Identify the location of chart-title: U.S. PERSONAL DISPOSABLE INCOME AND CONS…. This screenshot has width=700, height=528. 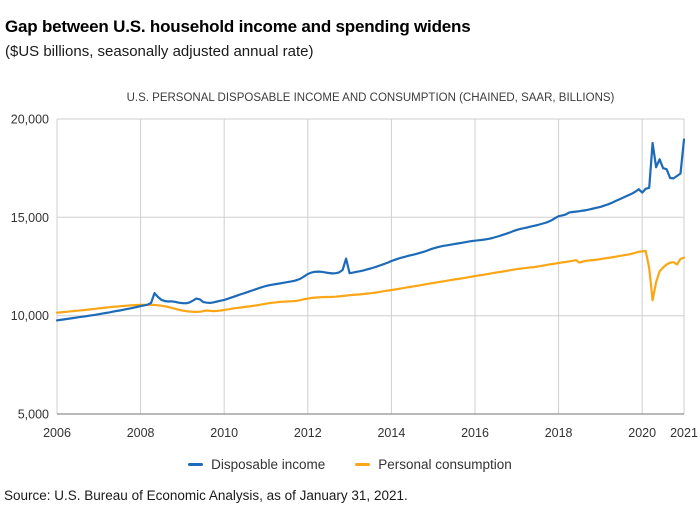
(370, 98).